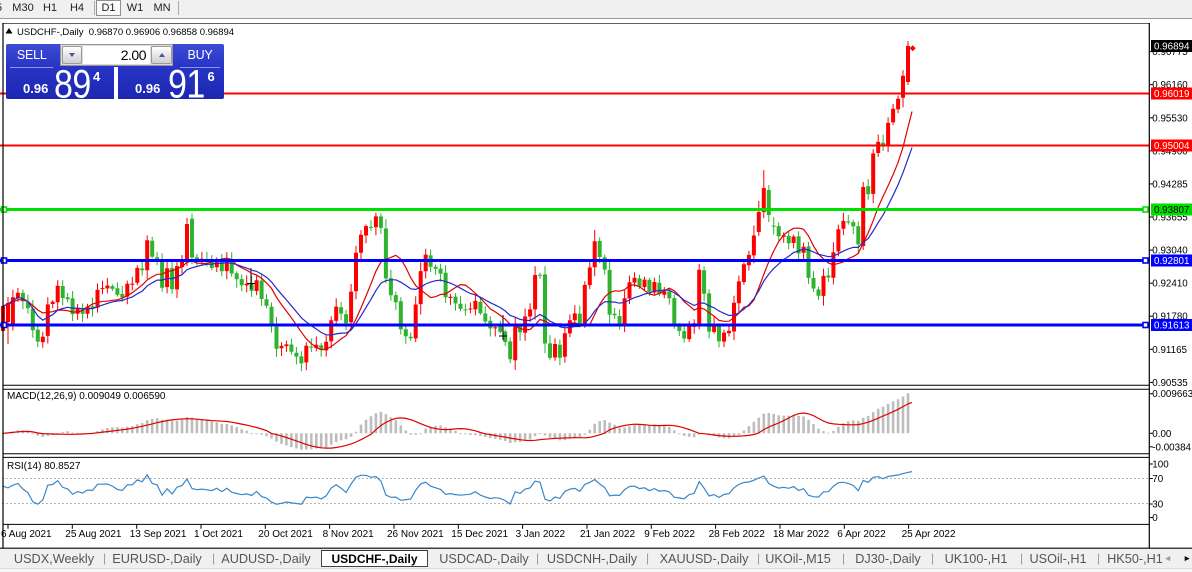 Image resolution: width=1192 pixels, height=572 pixels. I want to click on svg-text: 70, so click(1157, 479).